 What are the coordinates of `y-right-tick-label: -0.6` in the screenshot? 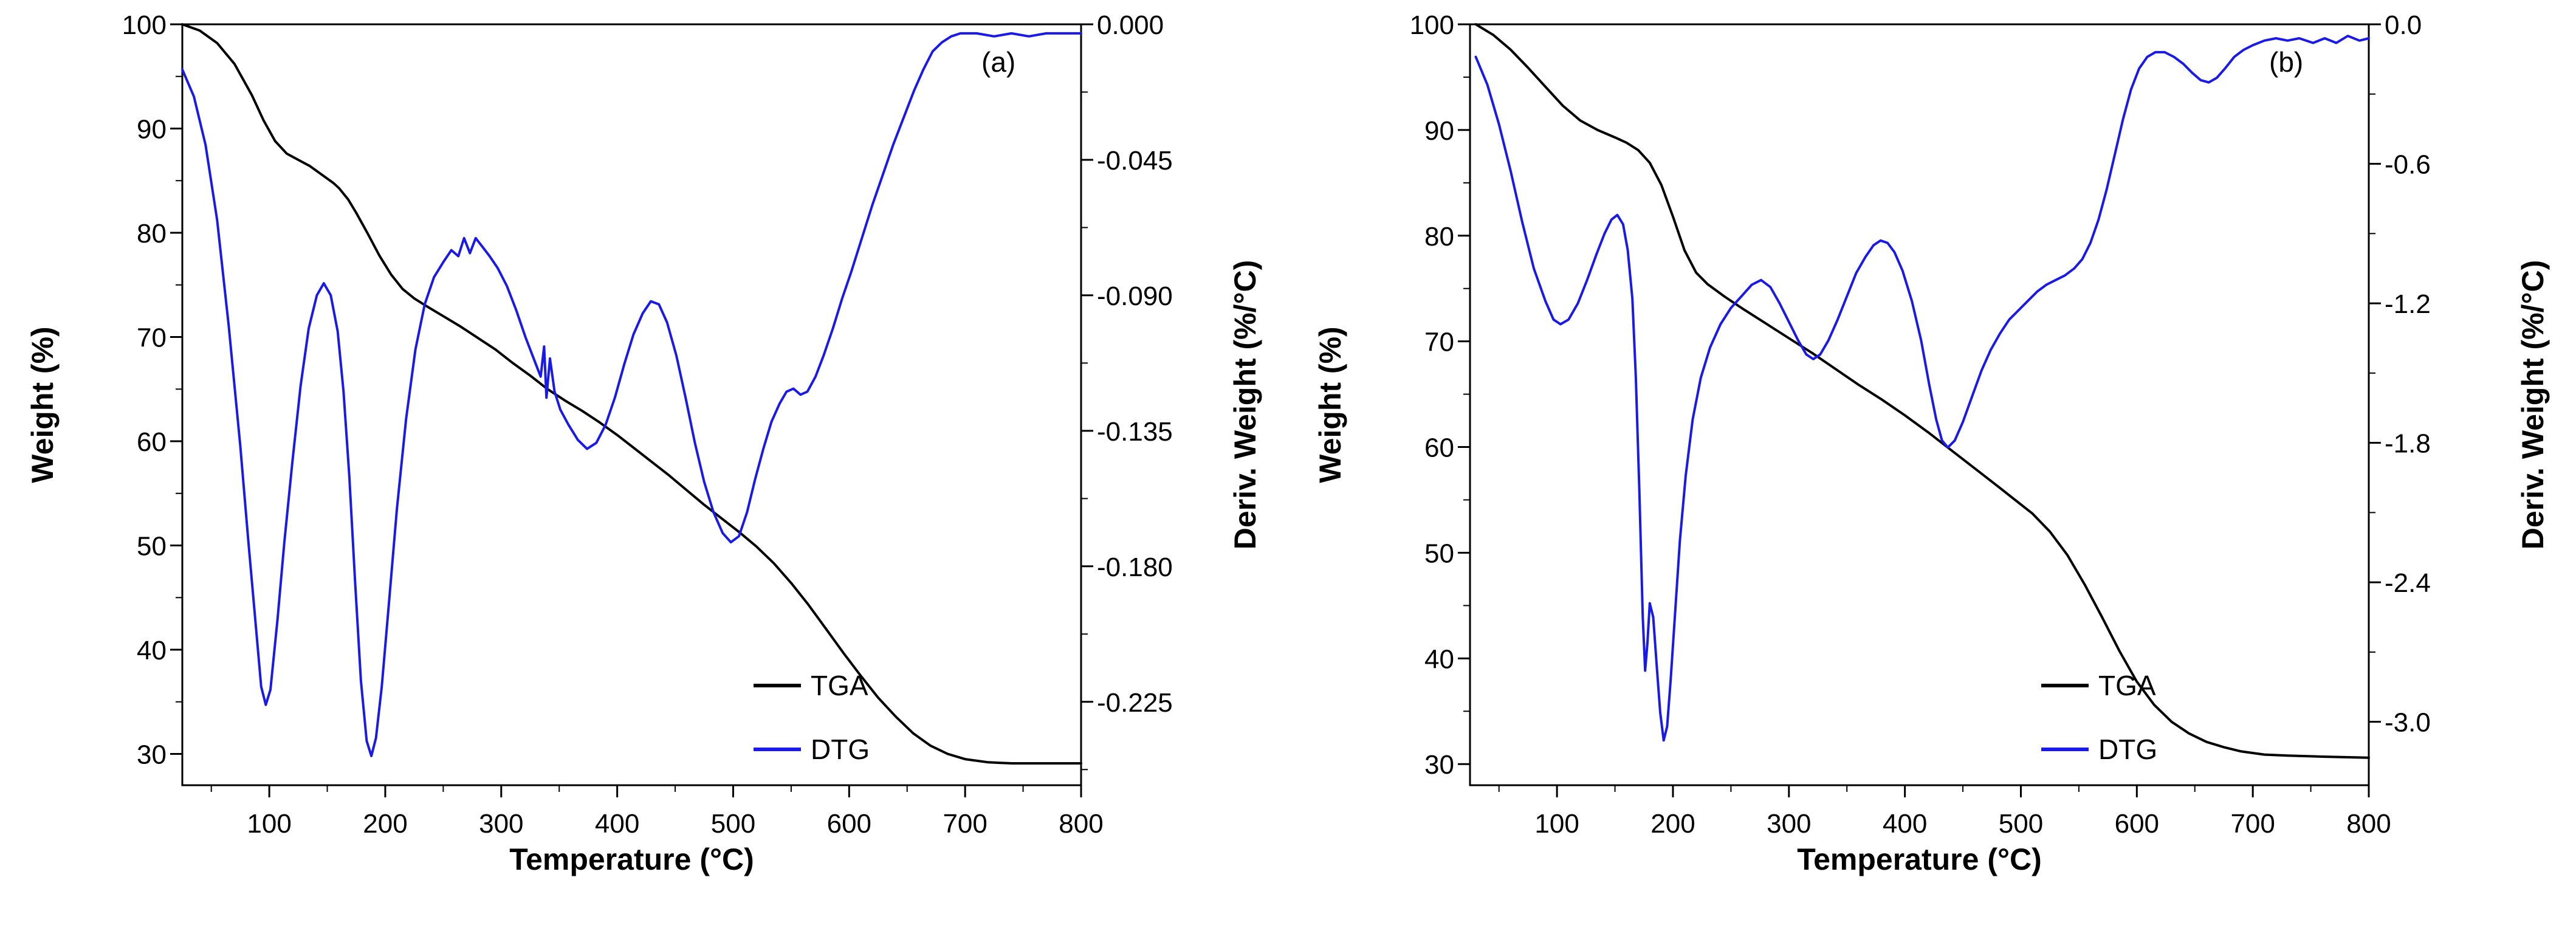 It's located at (2408, 165).